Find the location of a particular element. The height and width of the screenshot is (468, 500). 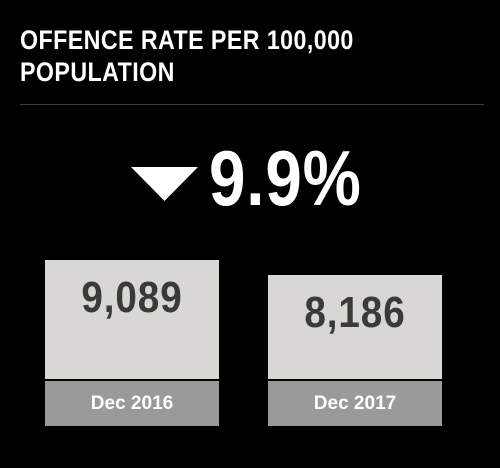

change-indicator: 9.9% is located at coordinates (281, 178).